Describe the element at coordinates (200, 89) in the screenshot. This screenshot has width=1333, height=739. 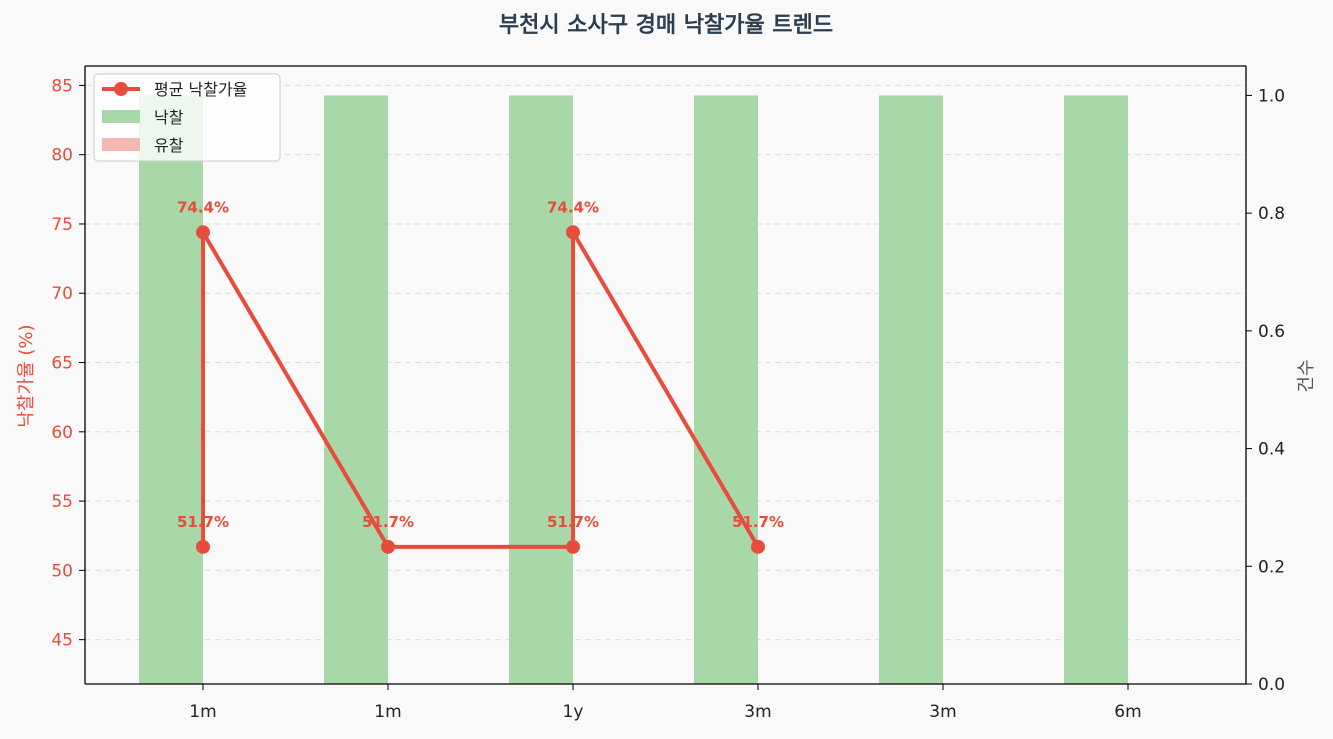
I see `legend-label-line: 평균 낙찰가율` at that location.